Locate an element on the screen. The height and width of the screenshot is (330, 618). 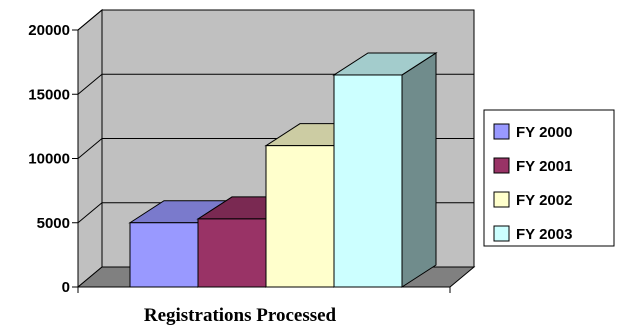
y-tick-label: 5000 is located at coordinates (53, 223).